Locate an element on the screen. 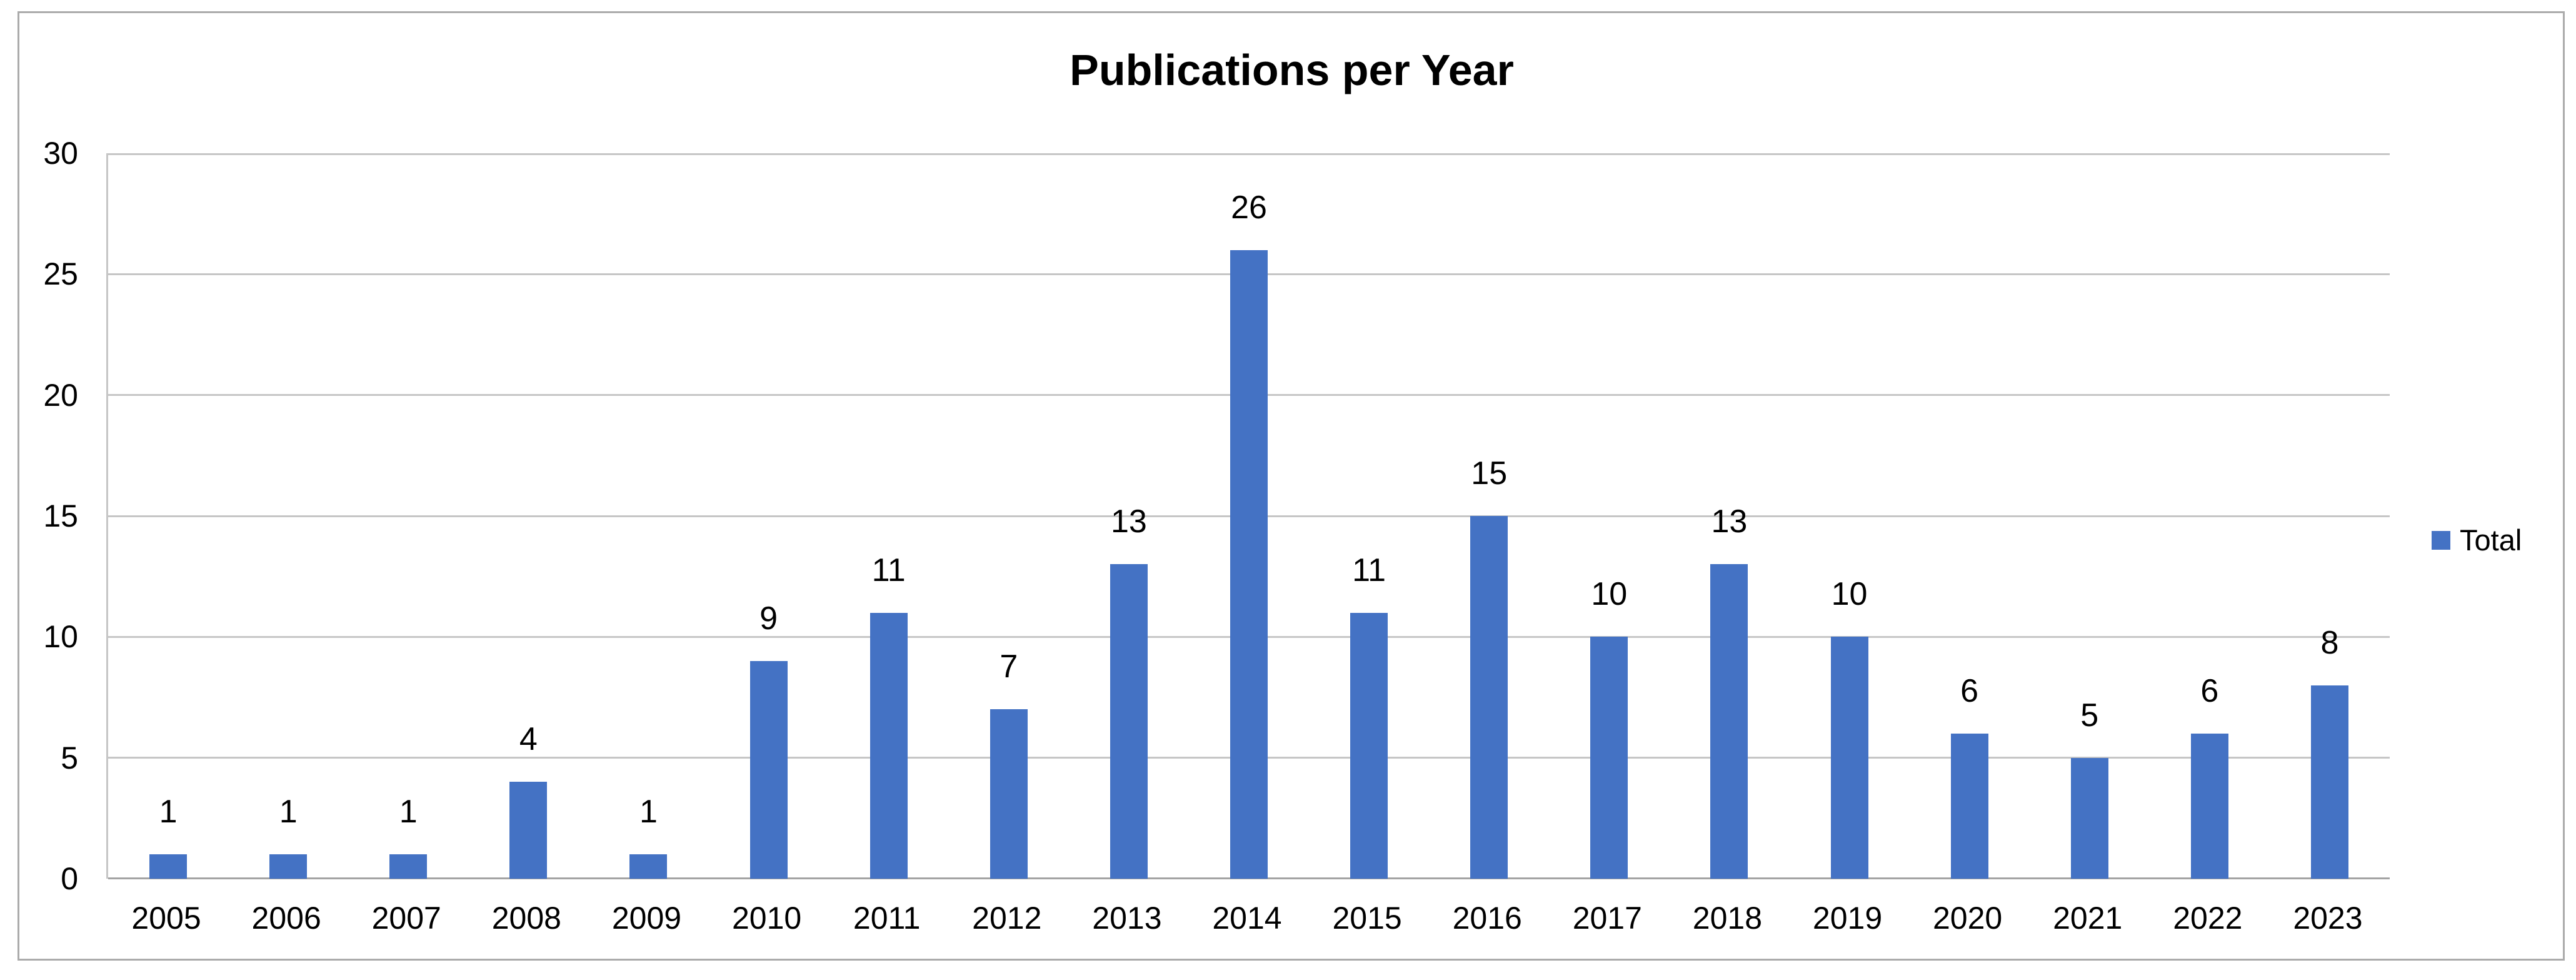 The height and width of the screenshot is (980, 2576). data-label-2019: 10 is located at coordinates (1849, 594).